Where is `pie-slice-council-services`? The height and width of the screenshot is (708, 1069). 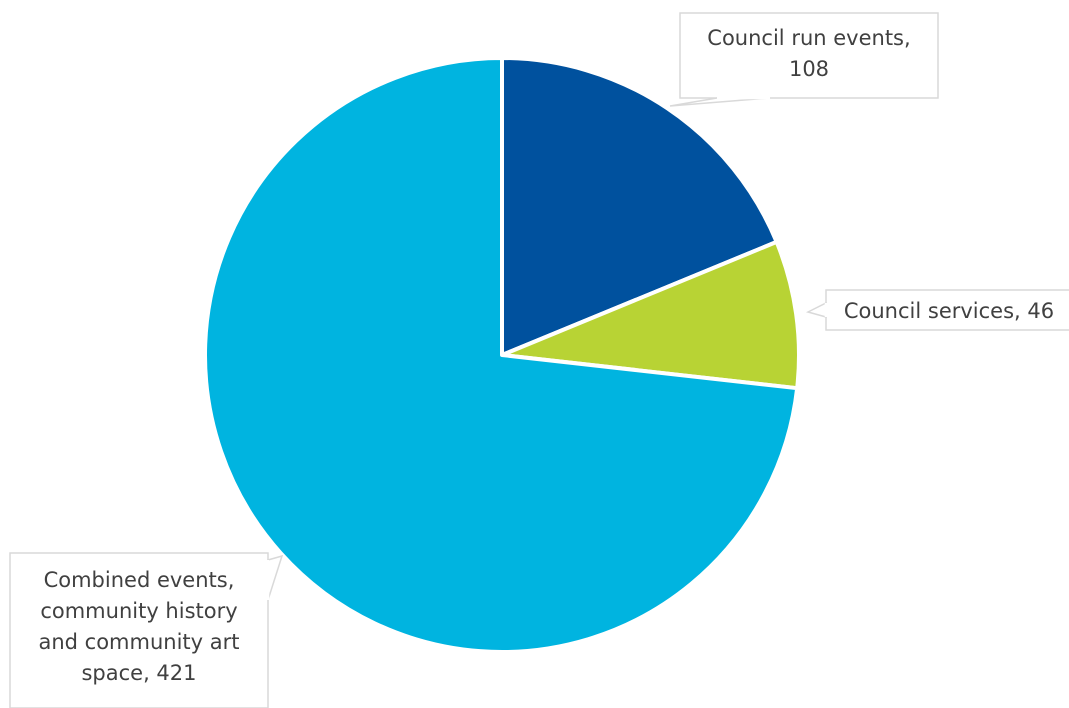 pie-slice-council-services is located at coordinates (650, 315).